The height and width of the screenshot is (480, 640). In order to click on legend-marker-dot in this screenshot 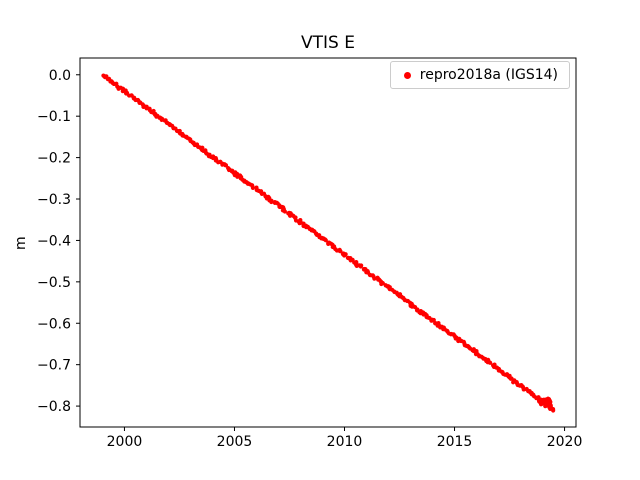, I will do `click(407, 75)`.